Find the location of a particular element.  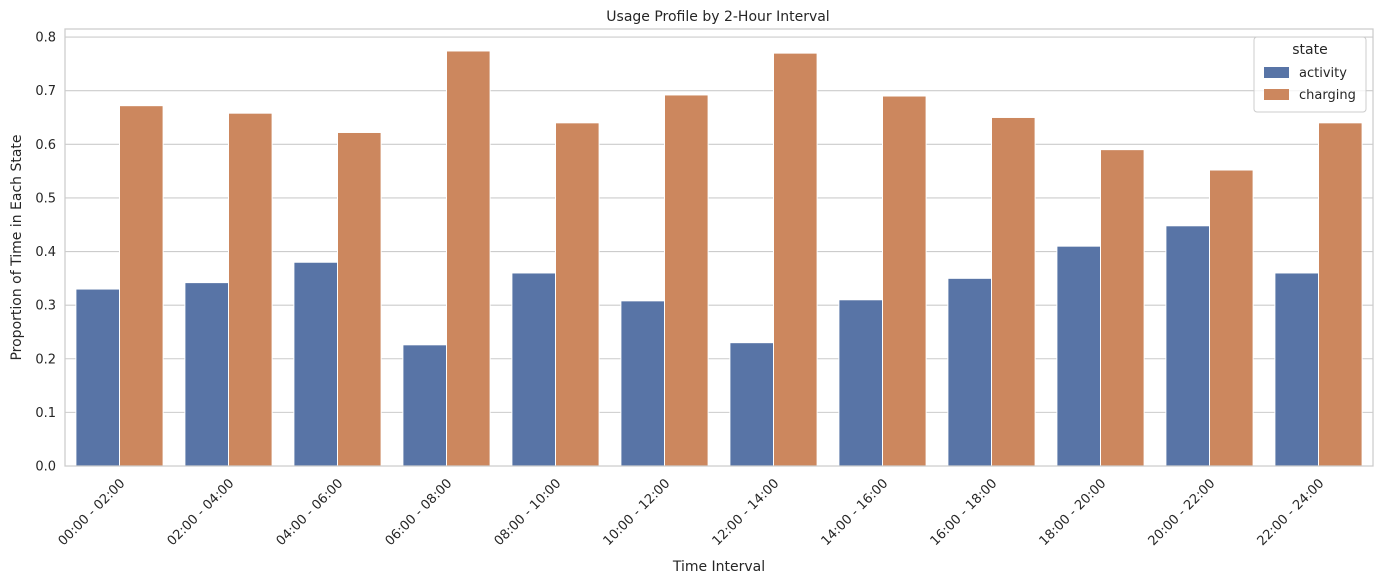

y-tick-label: 0.0 is located at coordinates (45, 467).